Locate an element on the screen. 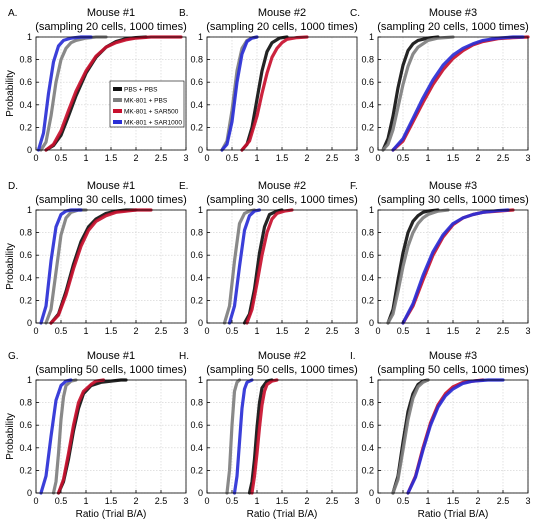  panel-title: Mouse #2 is located at coordinates (282, 356).